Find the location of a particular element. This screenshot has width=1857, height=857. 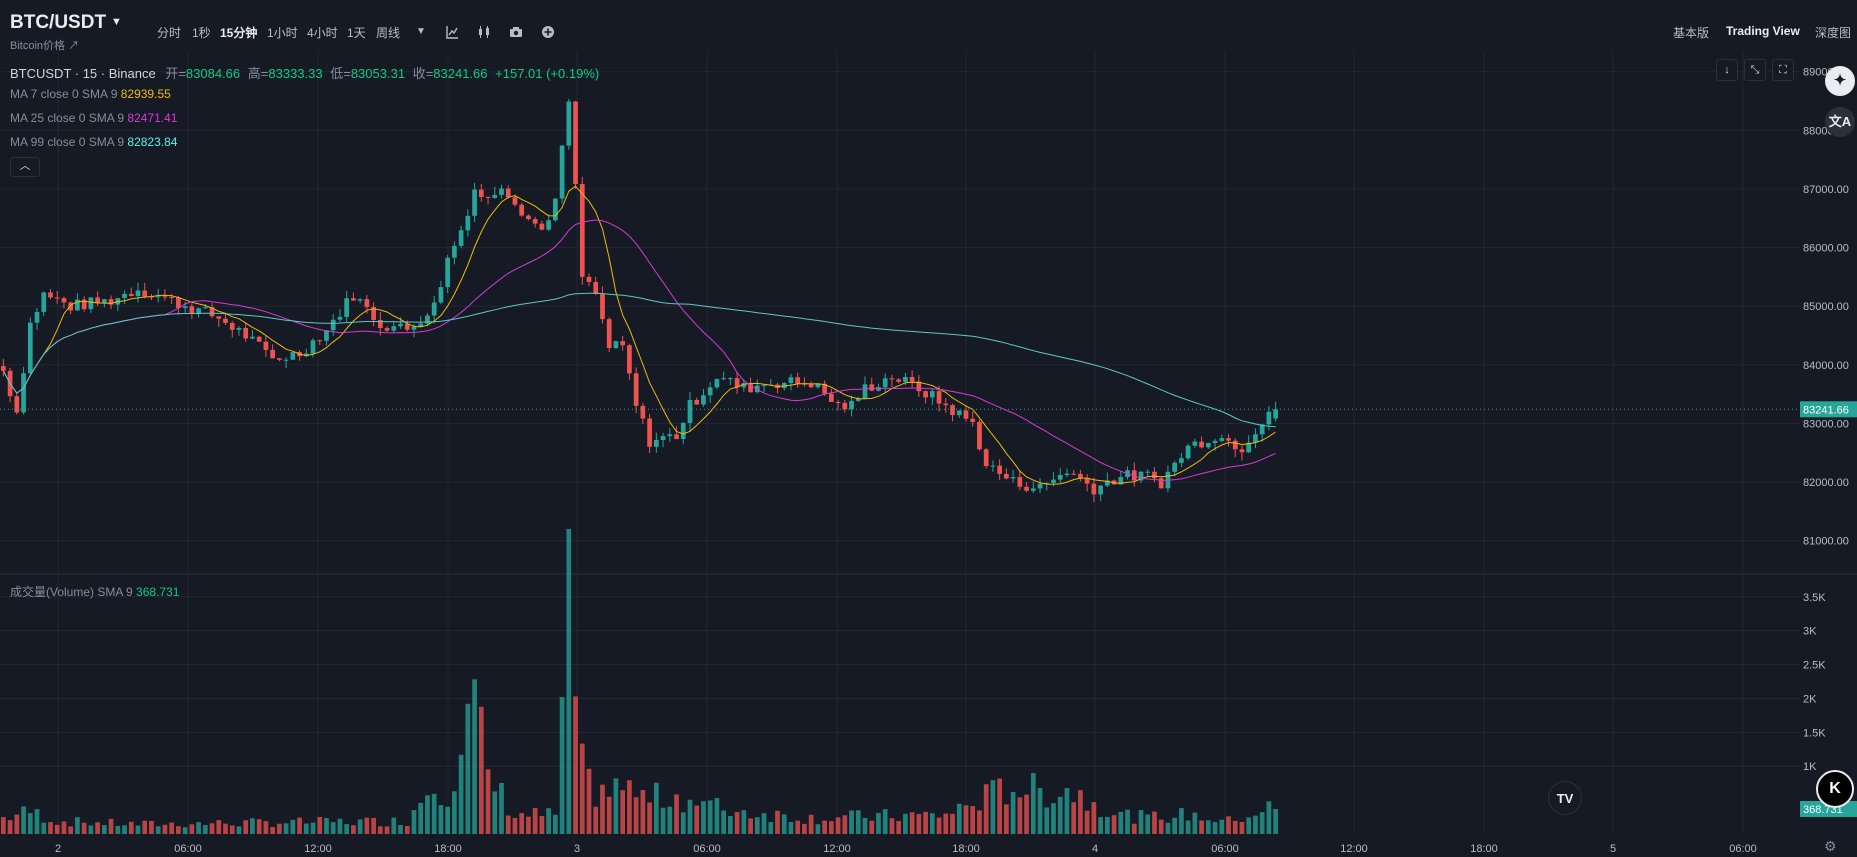

view-depth-link: 深度图 is located at coordinates (1833, 33).